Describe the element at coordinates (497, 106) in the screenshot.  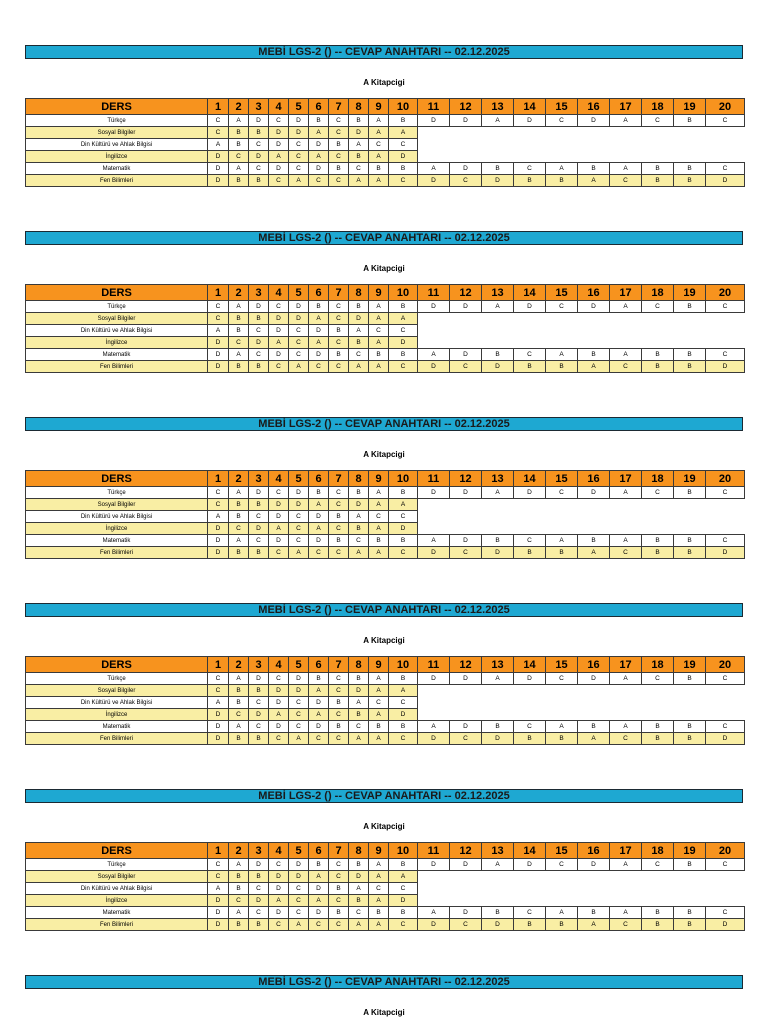
I see `question-number: 13` at that location.